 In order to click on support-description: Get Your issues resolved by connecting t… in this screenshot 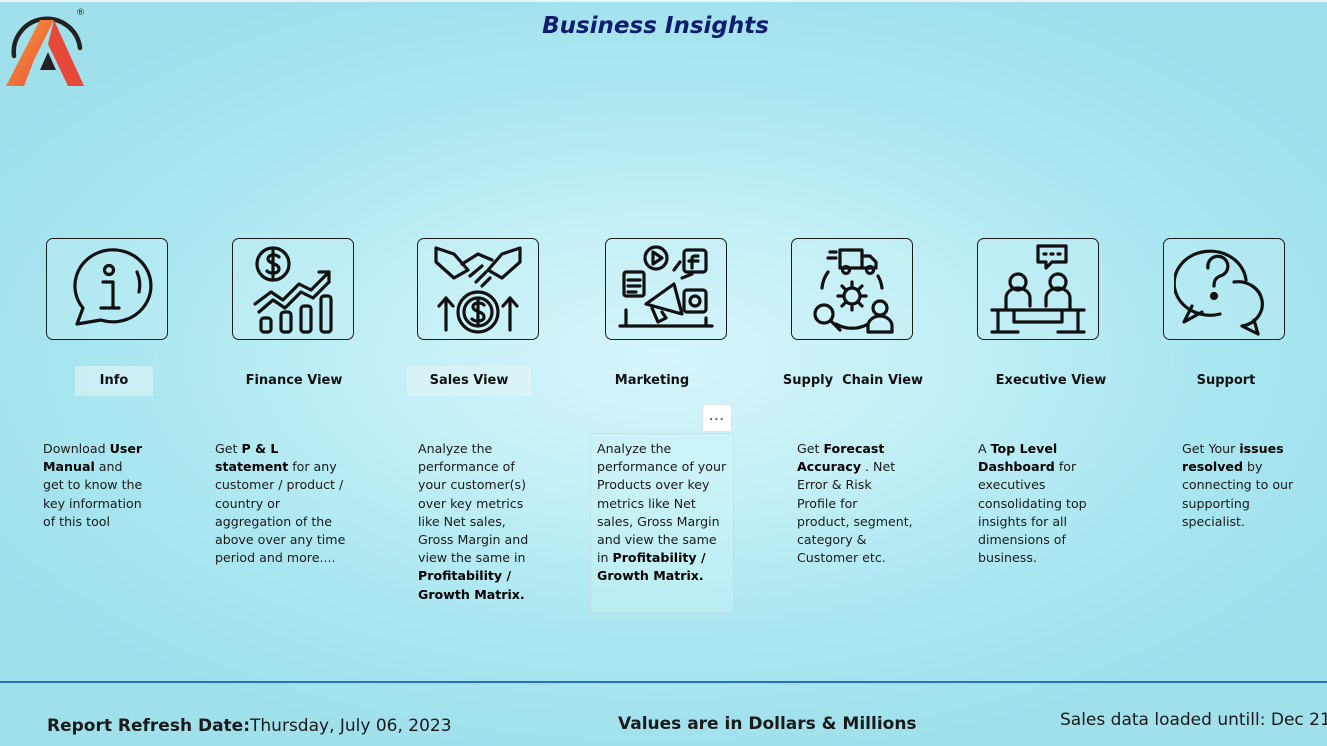, I will do `click(1238, 485)`.